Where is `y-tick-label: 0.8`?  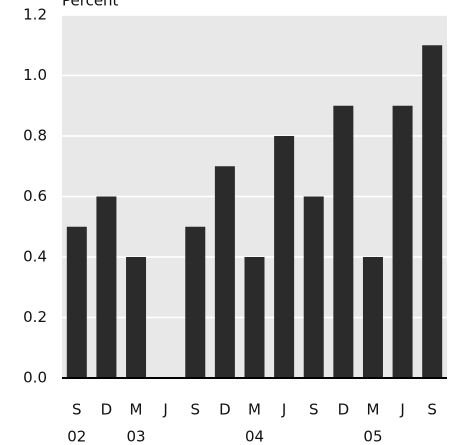
y-tick-label: 0.8 is located at coordinates (35, 136).